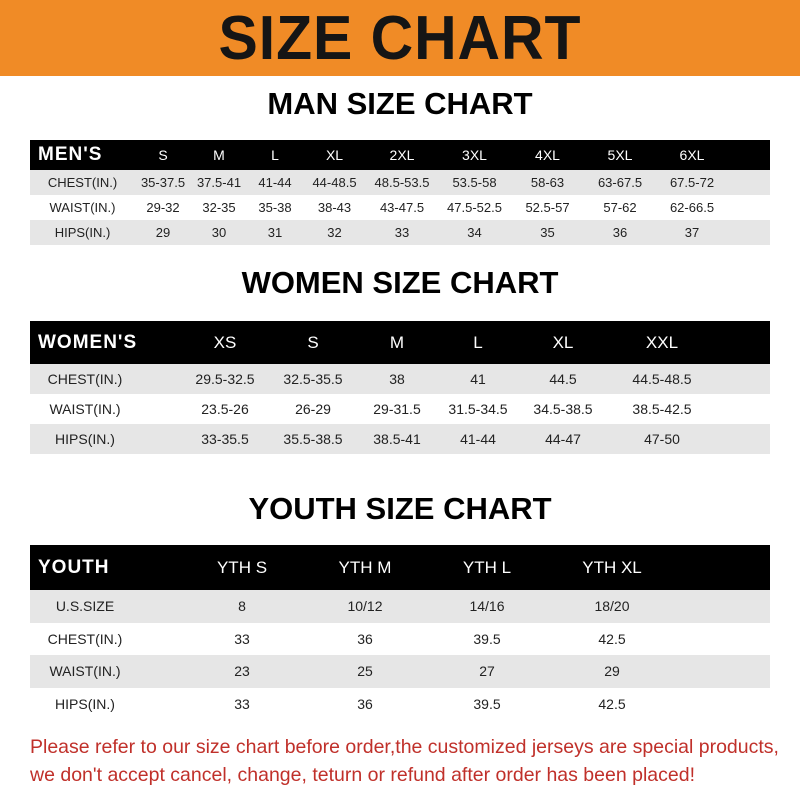  I want to click on size-header-cell: XS, so click(225, 342).